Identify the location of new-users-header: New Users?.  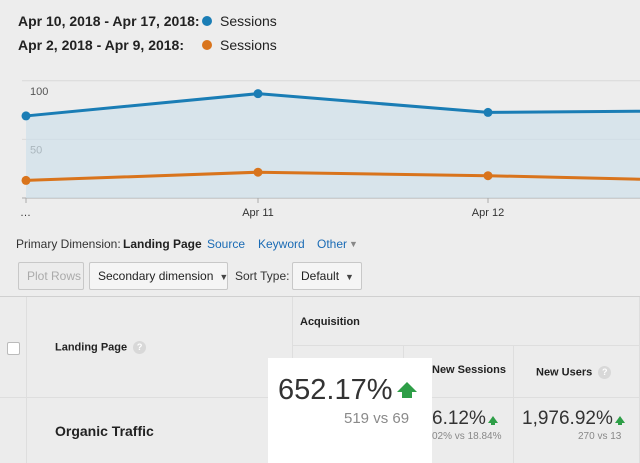
(577, 372).